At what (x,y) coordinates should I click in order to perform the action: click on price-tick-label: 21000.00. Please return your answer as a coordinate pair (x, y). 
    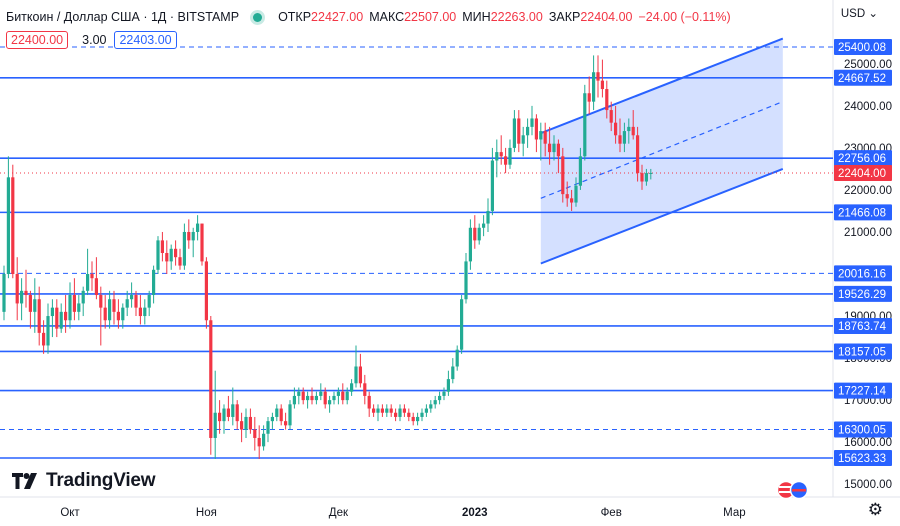
    Looking at the image, I should click on (868, 233).